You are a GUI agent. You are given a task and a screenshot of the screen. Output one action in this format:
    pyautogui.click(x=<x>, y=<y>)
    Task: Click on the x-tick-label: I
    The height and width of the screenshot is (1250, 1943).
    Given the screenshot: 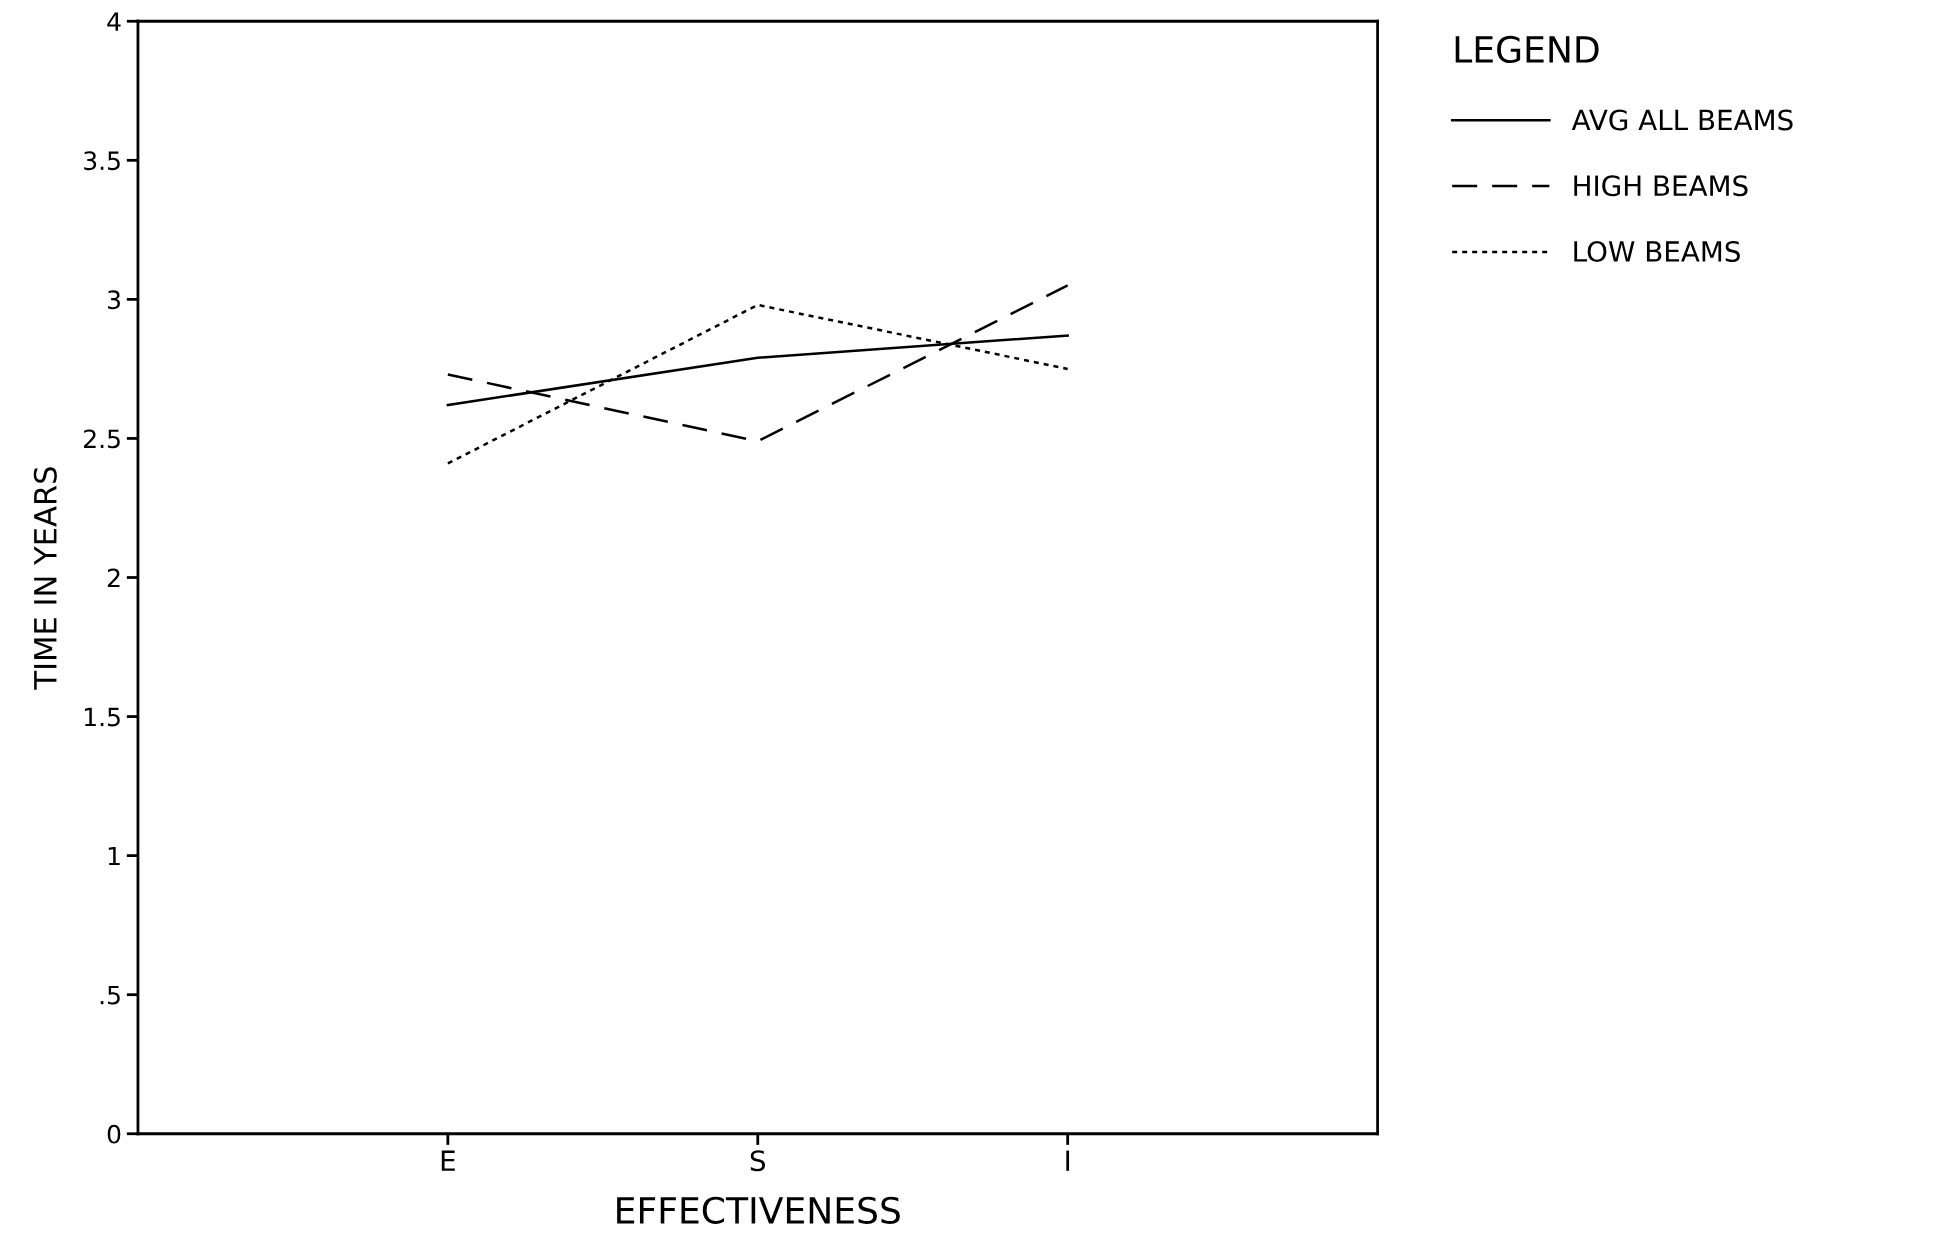 What is the action you would take?
    pyautogui.click(x=1068, y=1160)
    